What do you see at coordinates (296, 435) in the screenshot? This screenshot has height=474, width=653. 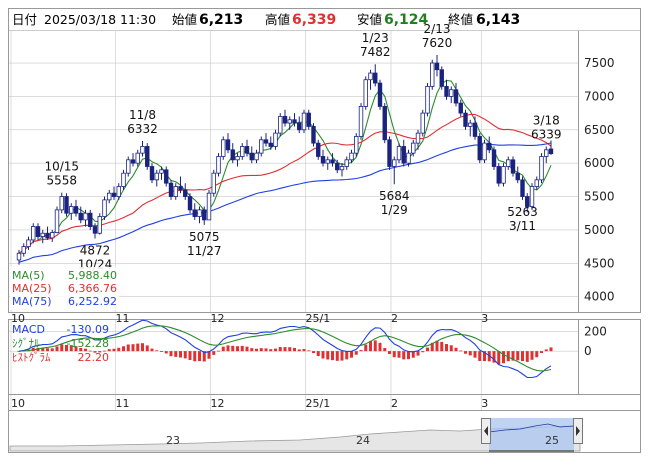 I see `range-navigator: 23 24 25` at bounding box center [296, 435].